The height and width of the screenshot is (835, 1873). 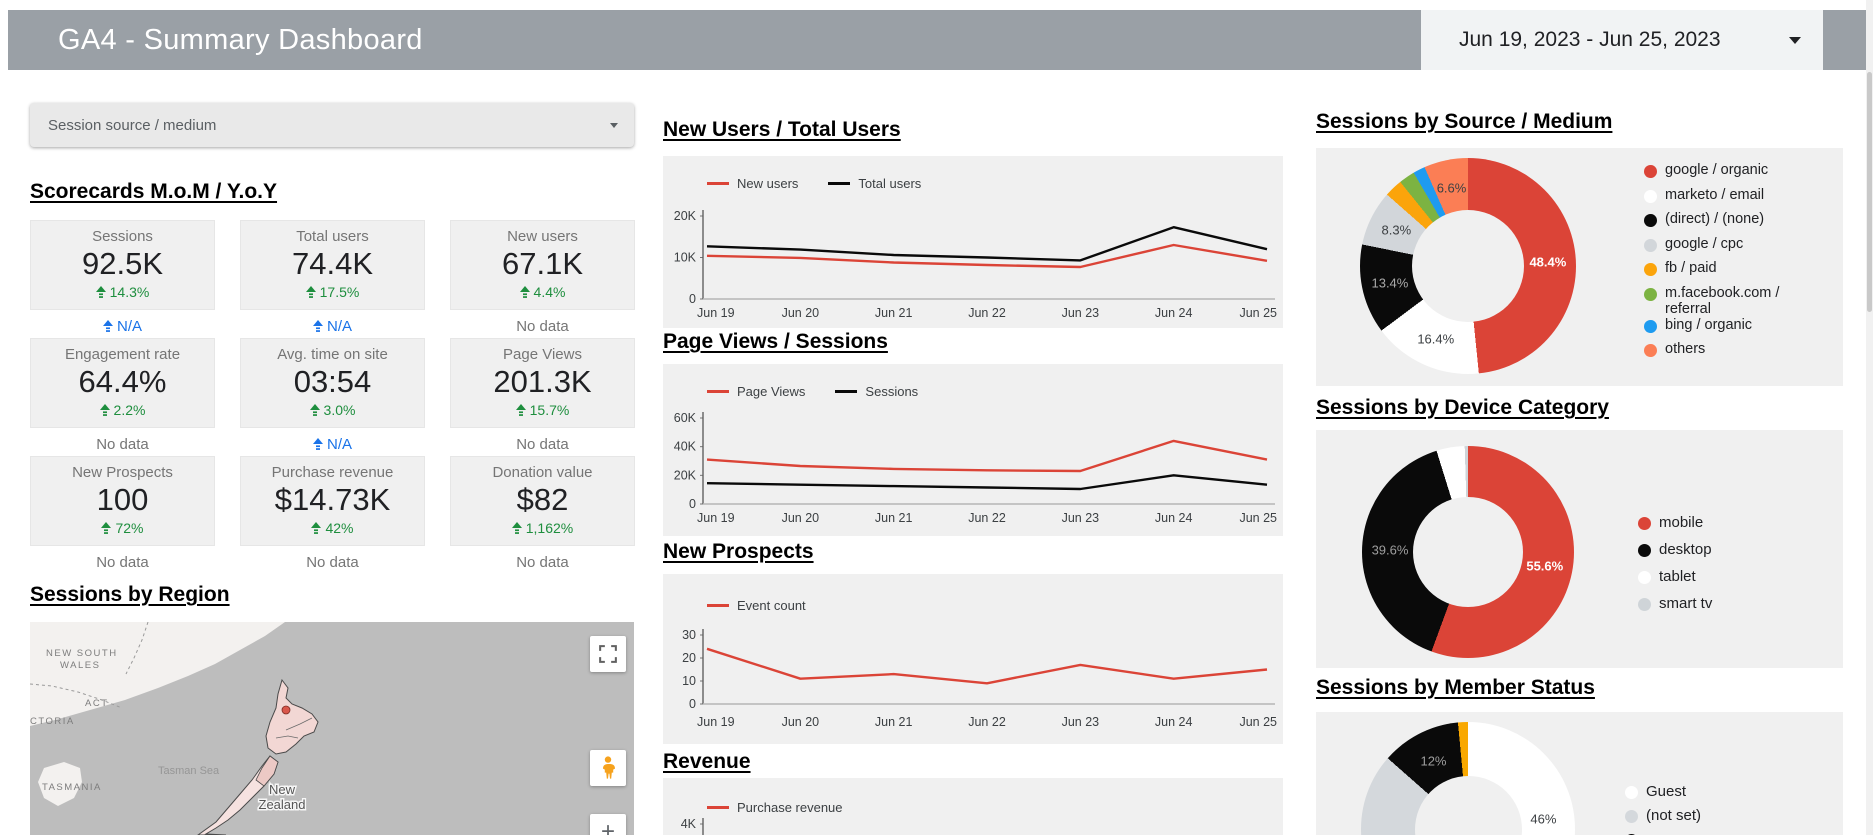 What do you see at coordinates (707, 761) in the screenshot?
I see `revenue-heading: Revenue` at bounding box center [707, 761].